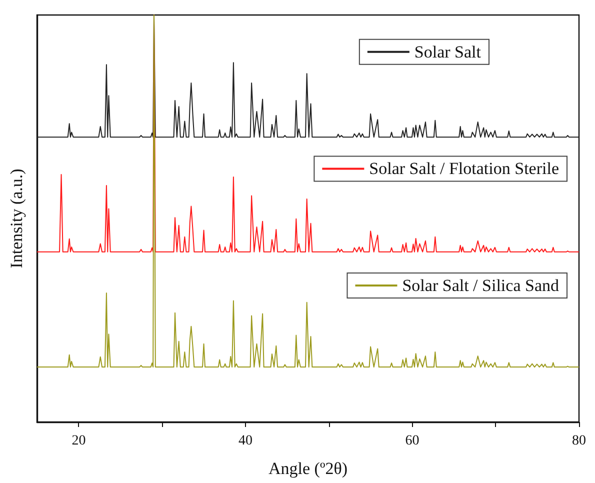 Image resolution: width=595 pixels, height=483 pixels. Describe the element at coordinates (412, 441) in the screenshot. I see `x-tick-label: 60` at that location.